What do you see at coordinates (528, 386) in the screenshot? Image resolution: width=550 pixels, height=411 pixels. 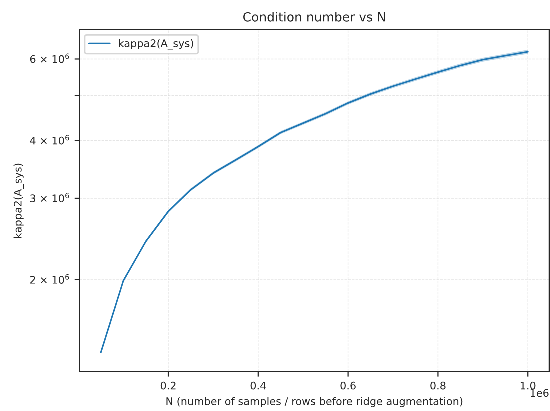 I see `x-tick-label: 1.0` at bounding box center [528, 386].